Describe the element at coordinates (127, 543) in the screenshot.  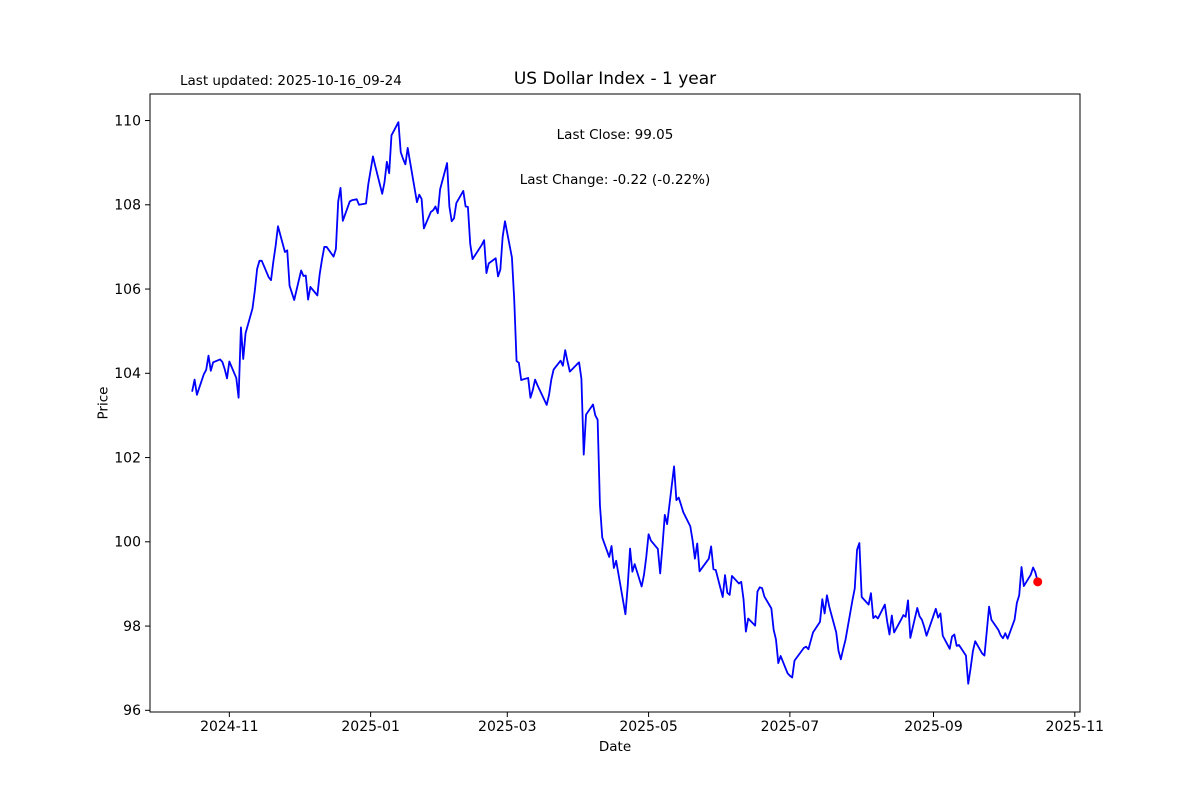
I see `y-tick-label: 100` at that location.